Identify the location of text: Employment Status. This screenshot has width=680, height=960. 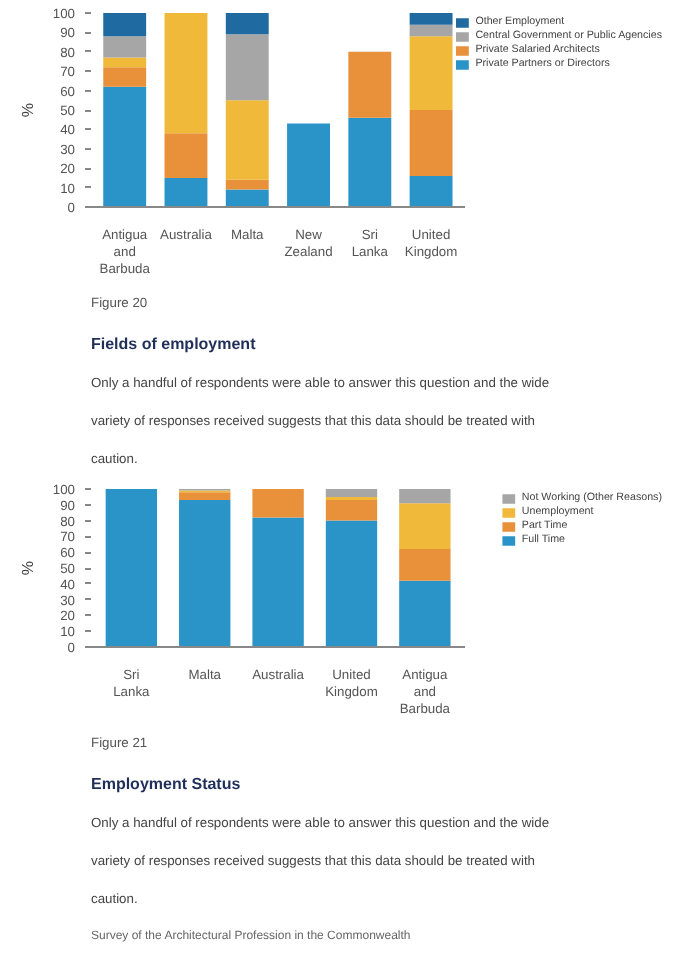
(166, 784).